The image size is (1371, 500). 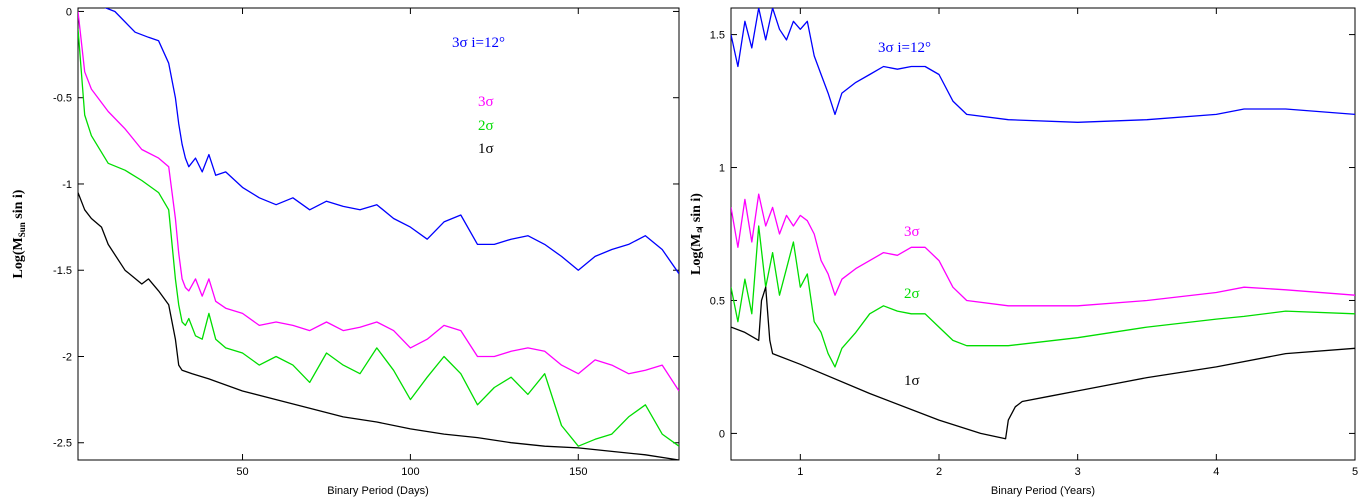 I want to click on right-y-axis-label: Log(M♃ sin i), so click(x=697, y=234).